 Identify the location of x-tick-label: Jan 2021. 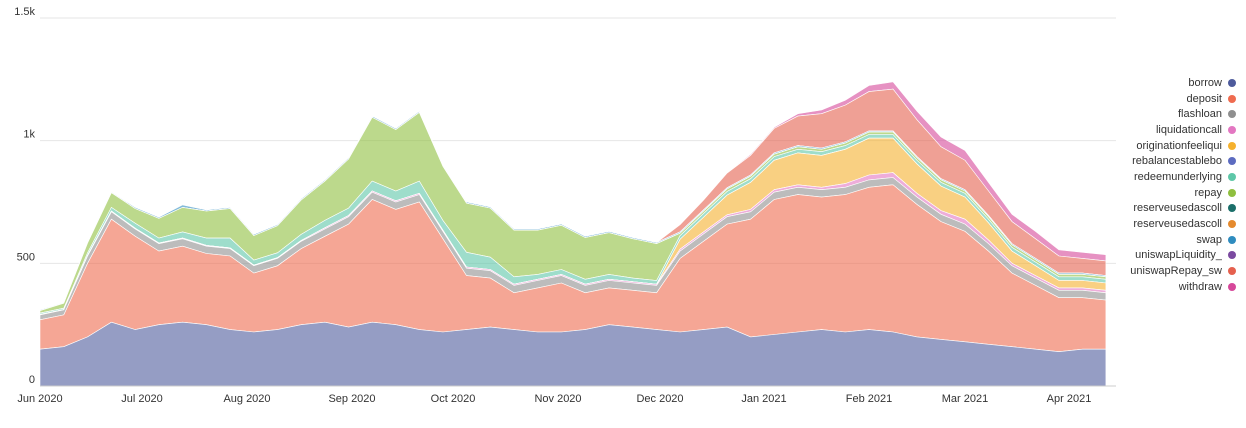
(763, 399).